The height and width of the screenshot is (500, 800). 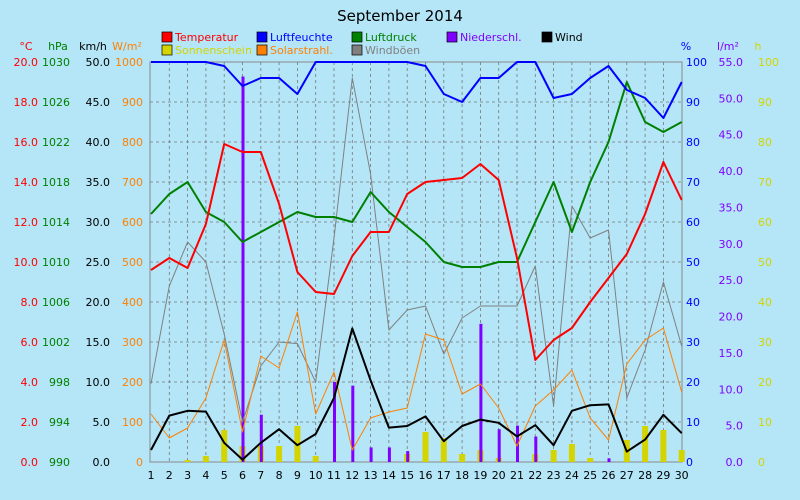 I want to click on tick-label-rain: 55.0, so click(x=731, y=62).